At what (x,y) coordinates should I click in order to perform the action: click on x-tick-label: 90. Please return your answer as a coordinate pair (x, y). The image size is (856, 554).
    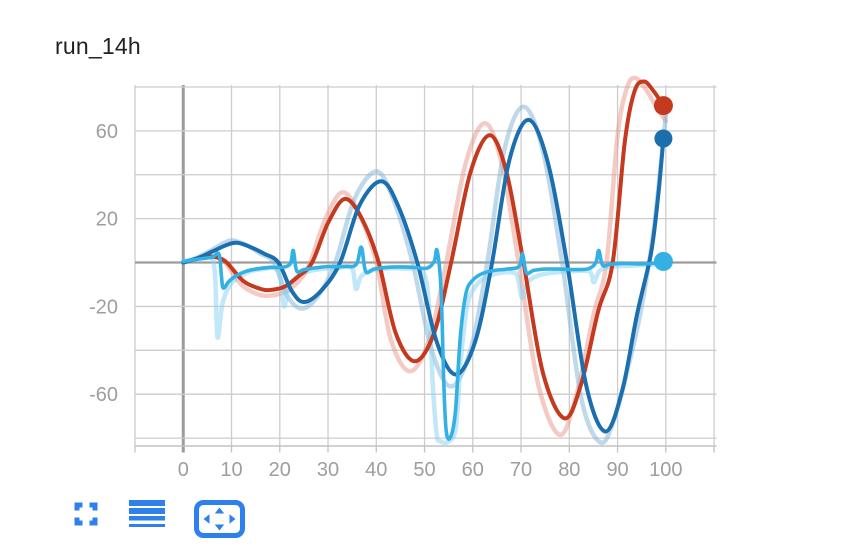
    Looking at the image, I should click on (617, 470).